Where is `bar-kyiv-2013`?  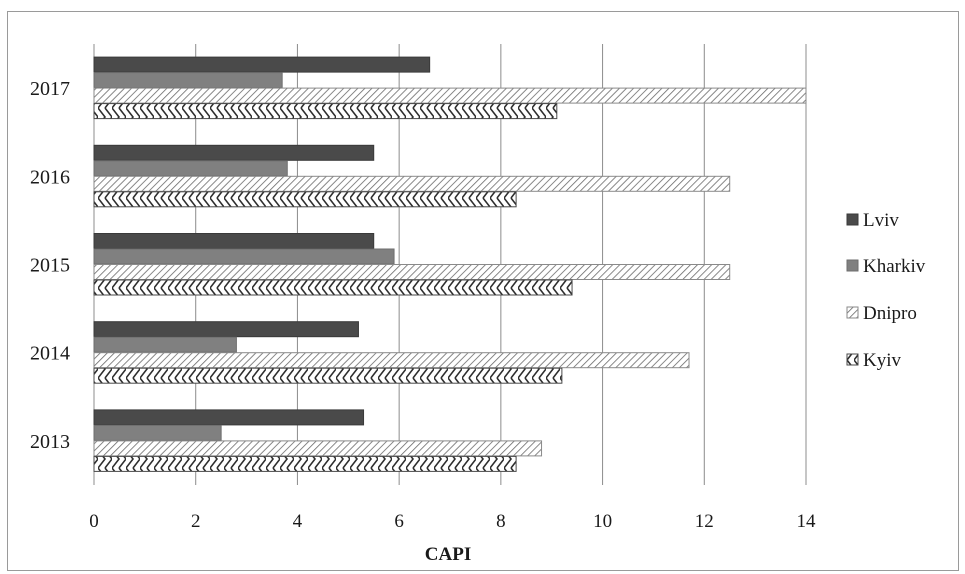 bar-kyiv-2013 is located at coordinates (305, 463).